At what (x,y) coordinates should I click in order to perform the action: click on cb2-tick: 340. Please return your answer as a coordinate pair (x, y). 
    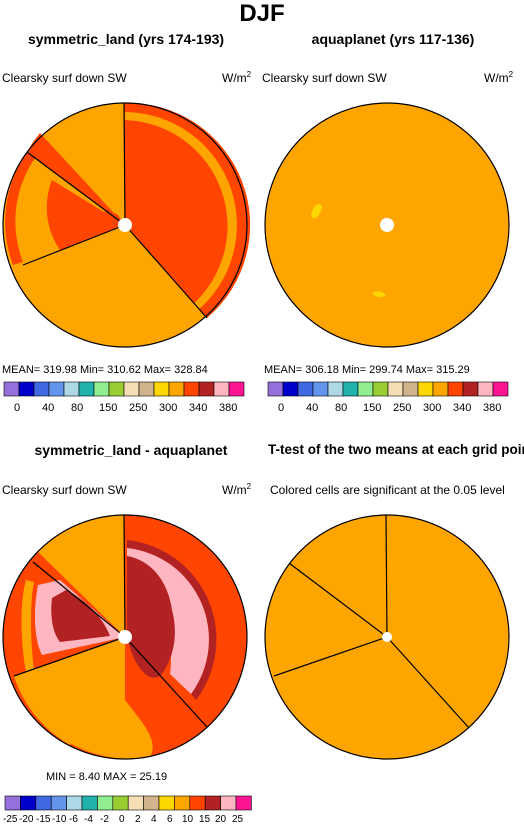
    Looking at the image, I should click on (462, 408).